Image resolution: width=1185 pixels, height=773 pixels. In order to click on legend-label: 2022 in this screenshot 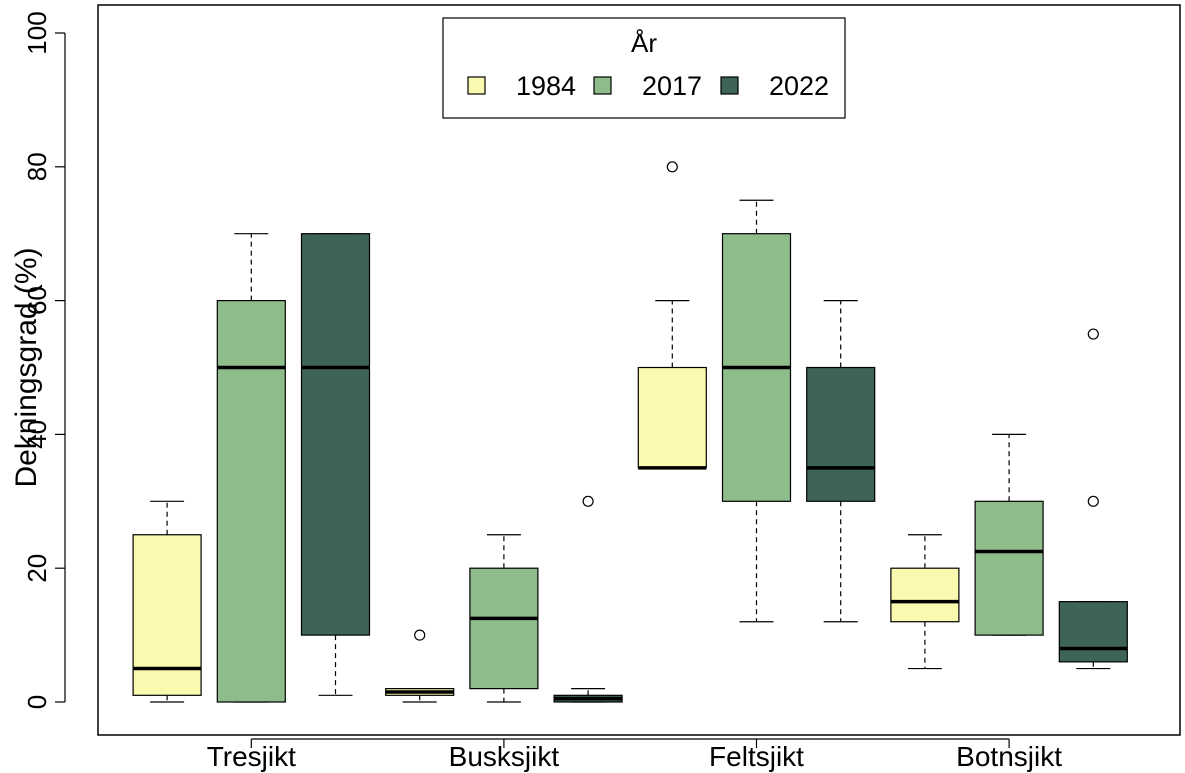, I will do `click(799, 86)`.